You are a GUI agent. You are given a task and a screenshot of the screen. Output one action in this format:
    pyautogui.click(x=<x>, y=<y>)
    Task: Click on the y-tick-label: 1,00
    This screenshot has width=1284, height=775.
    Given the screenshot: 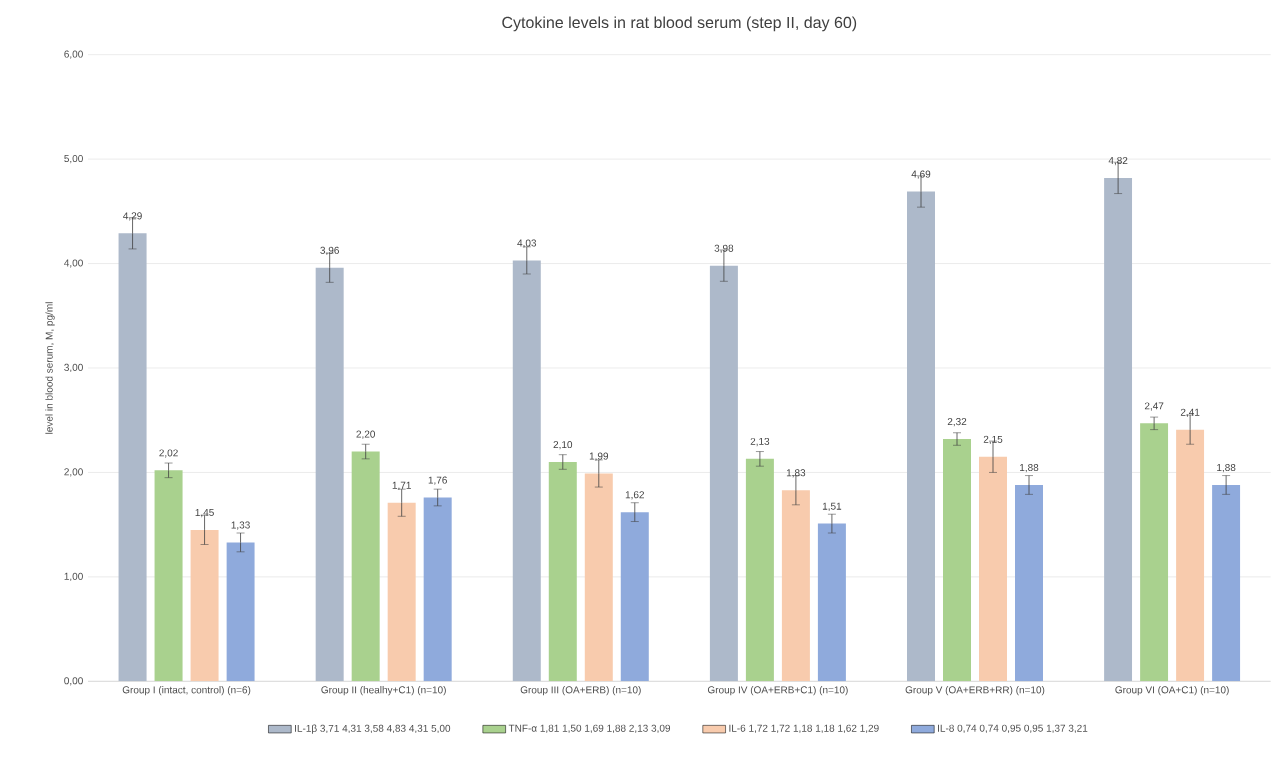 What is the action you would take?
    pyautogui.click(x=73, y=577)
    